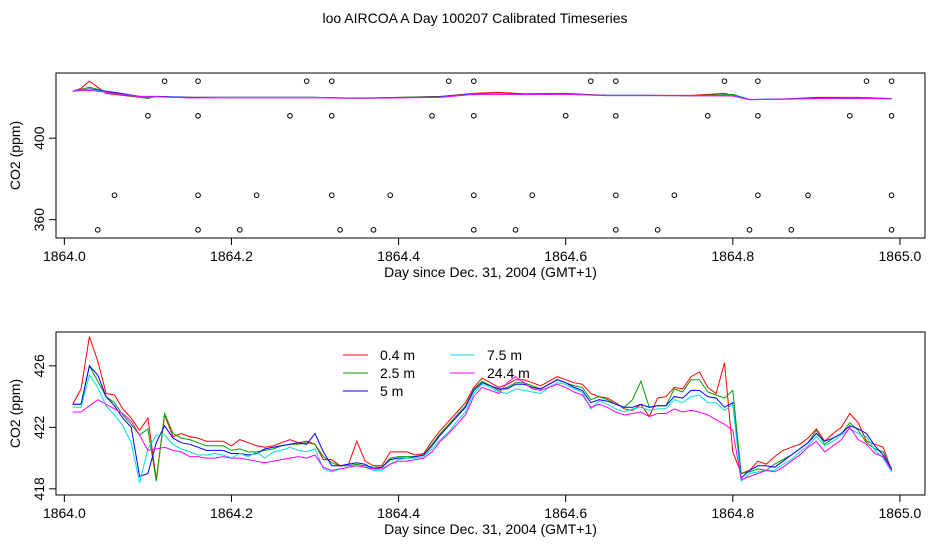  I want to click on bottom-y-tick-label: 422, so click(39, 427).